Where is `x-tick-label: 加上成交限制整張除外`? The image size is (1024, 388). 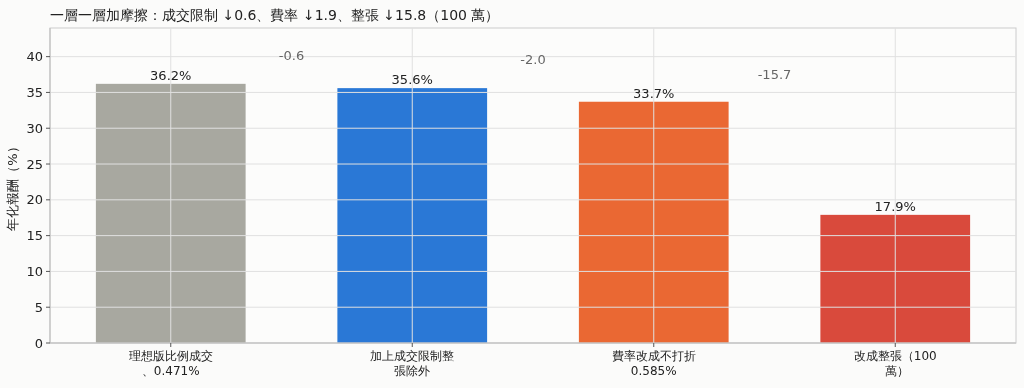
x-tick-label: 加上成交限制整張除外 is located at coordinates (412, 363).